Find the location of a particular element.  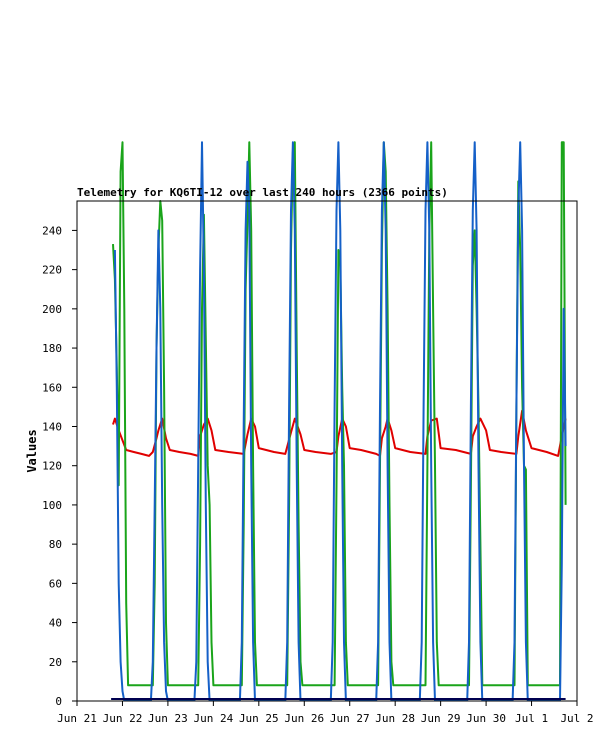

y-tick-label: 0 is located at coordinates (58, 701).